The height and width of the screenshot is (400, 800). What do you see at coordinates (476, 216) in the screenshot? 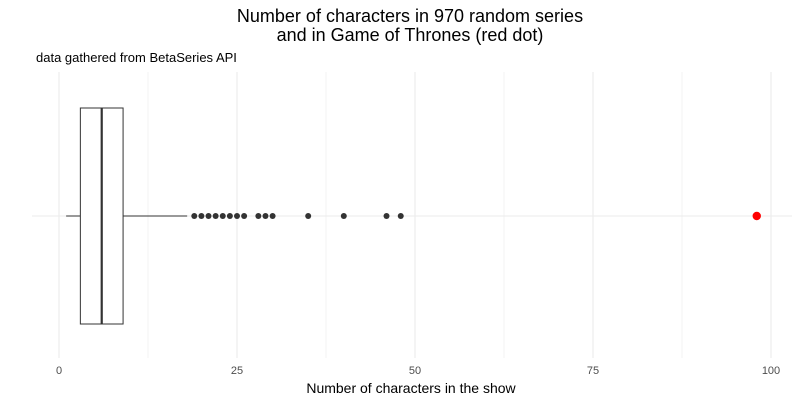
I see `points-layer` at bounding box center [476, 216].